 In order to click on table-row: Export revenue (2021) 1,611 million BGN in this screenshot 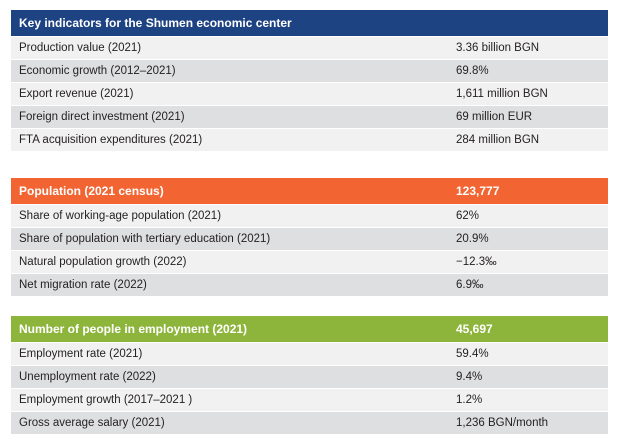, I will do `click(309, 93)`.